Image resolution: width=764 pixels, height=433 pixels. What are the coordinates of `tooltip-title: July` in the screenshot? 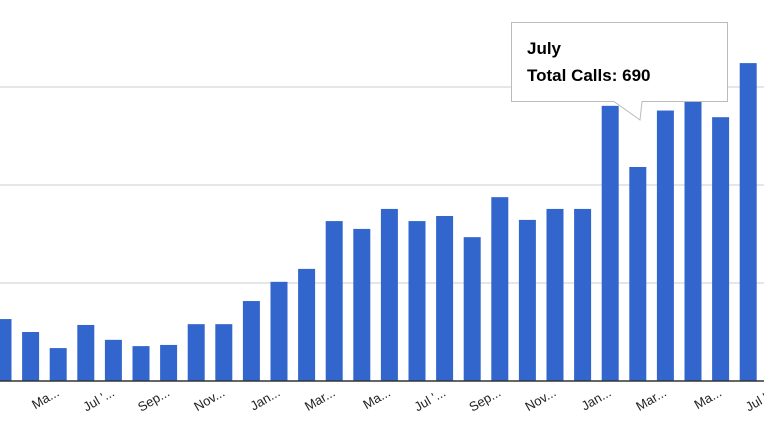 It's located at (544, 48).